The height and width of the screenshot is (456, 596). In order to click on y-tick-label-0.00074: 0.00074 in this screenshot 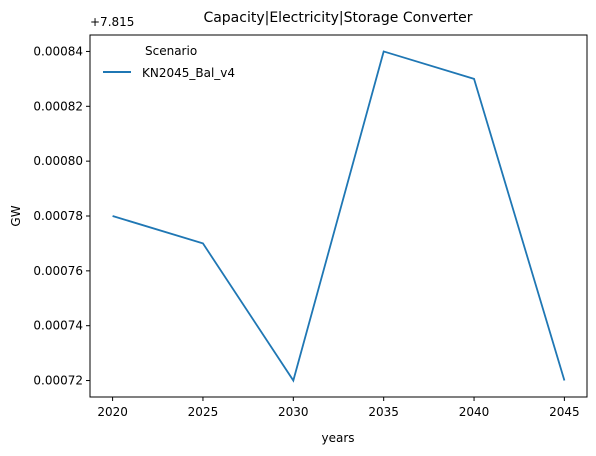, I will do `click(58, 326)`.